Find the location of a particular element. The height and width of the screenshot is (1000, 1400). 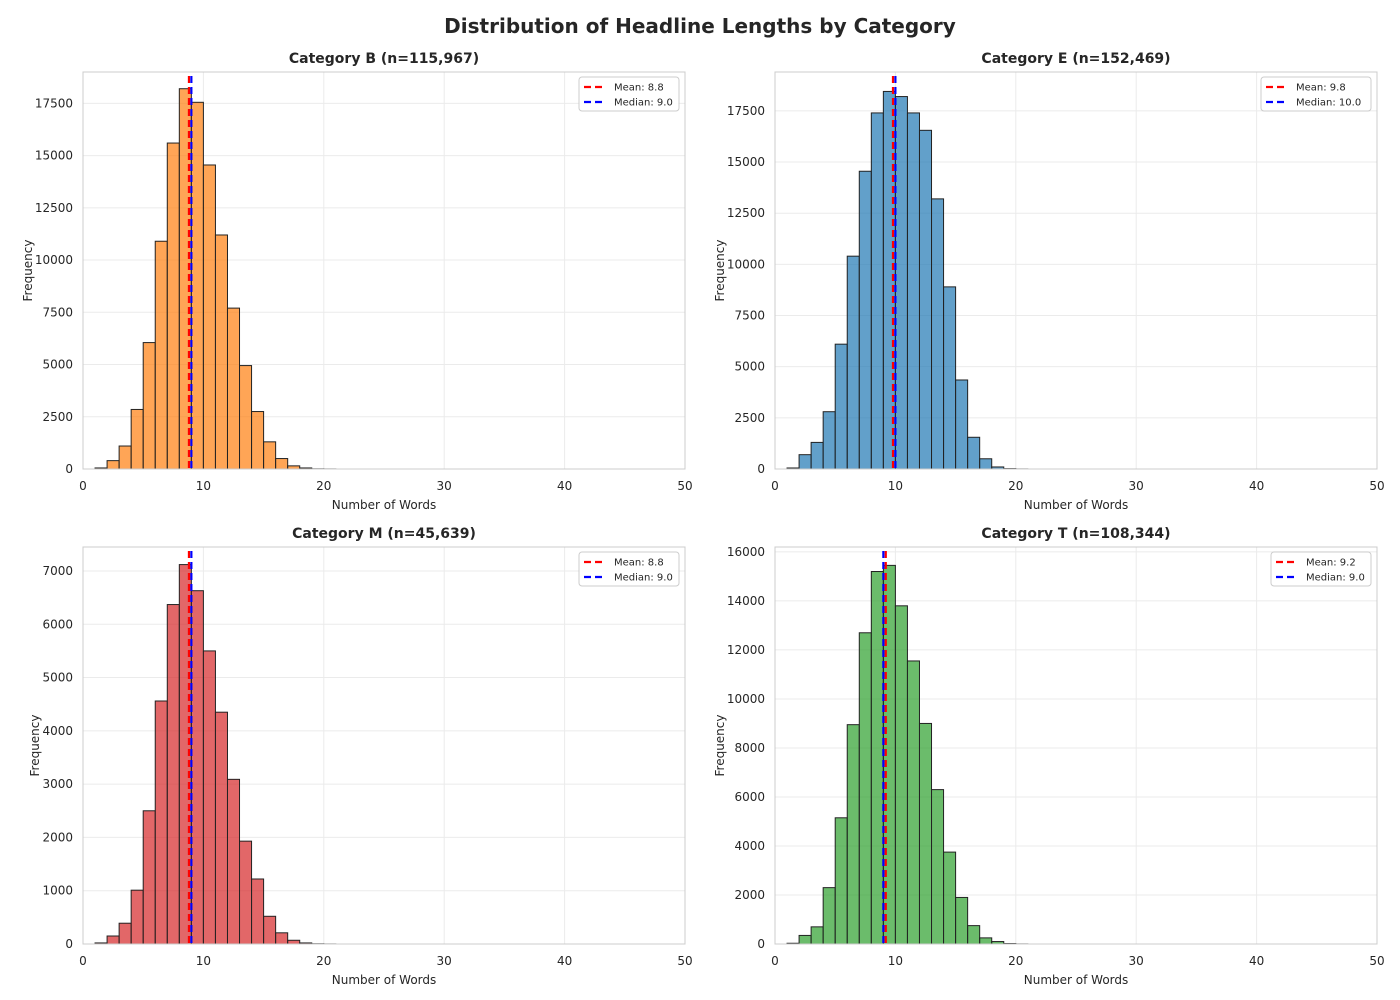

subplot-title: Category T (n=108,344) is located at coordinates (1075, 534).